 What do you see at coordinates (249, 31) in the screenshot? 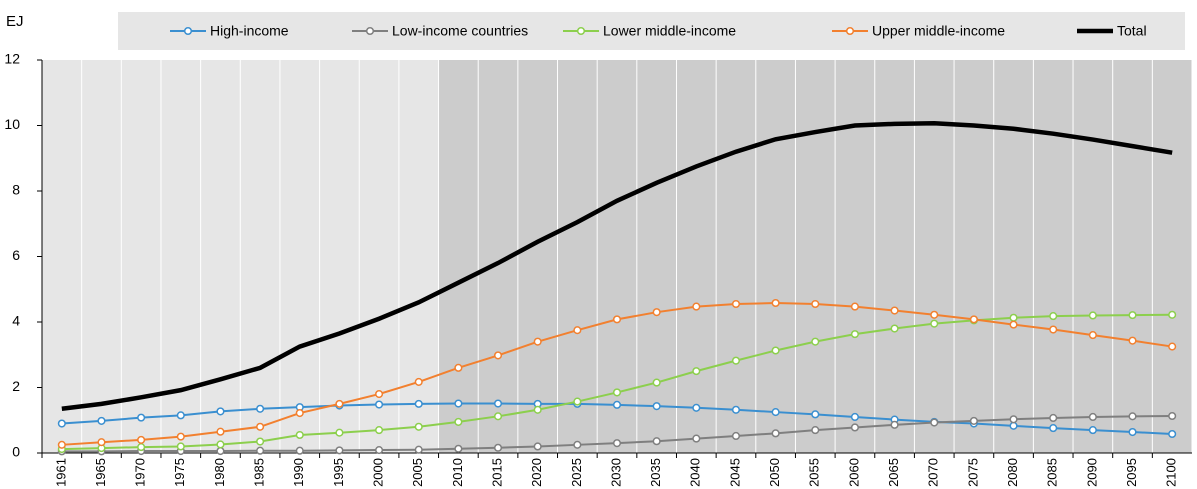
I see `legend-label: High-income` at bounding box center [249, 31].